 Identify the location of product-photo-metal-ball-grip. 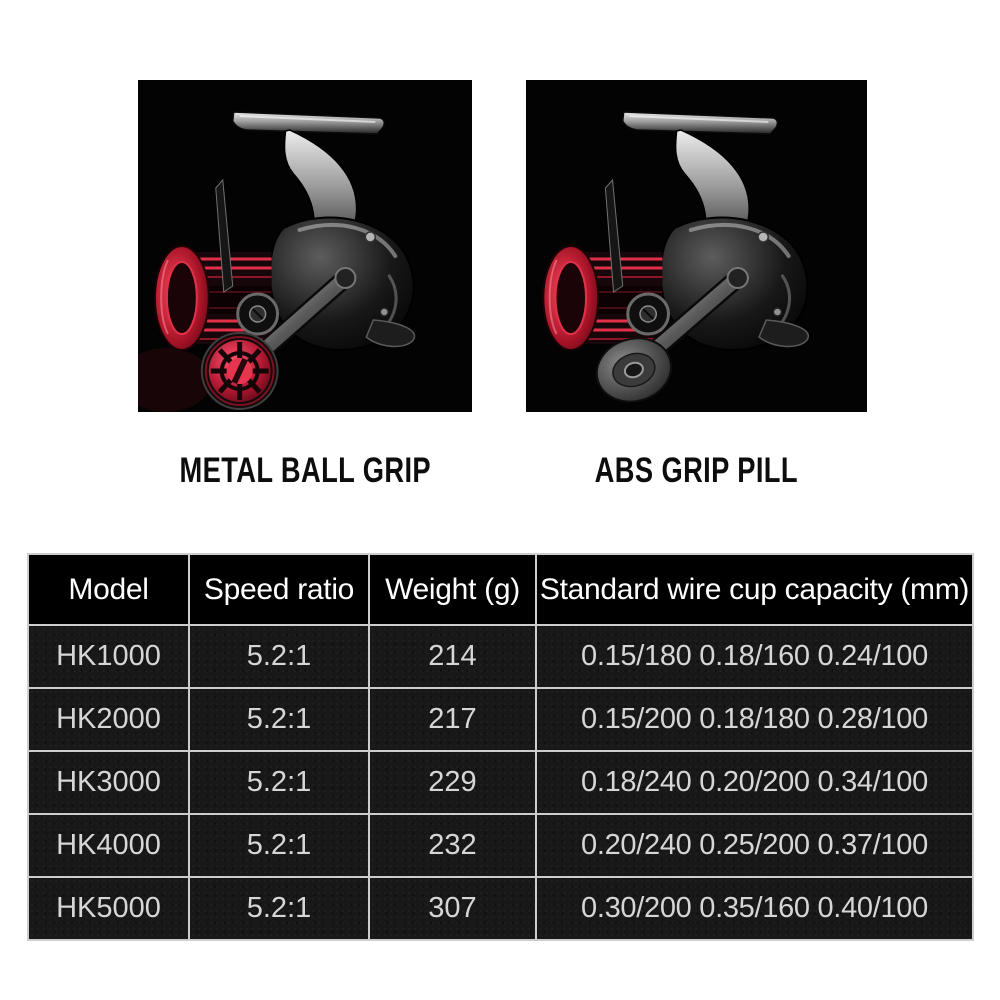
(305, 246).